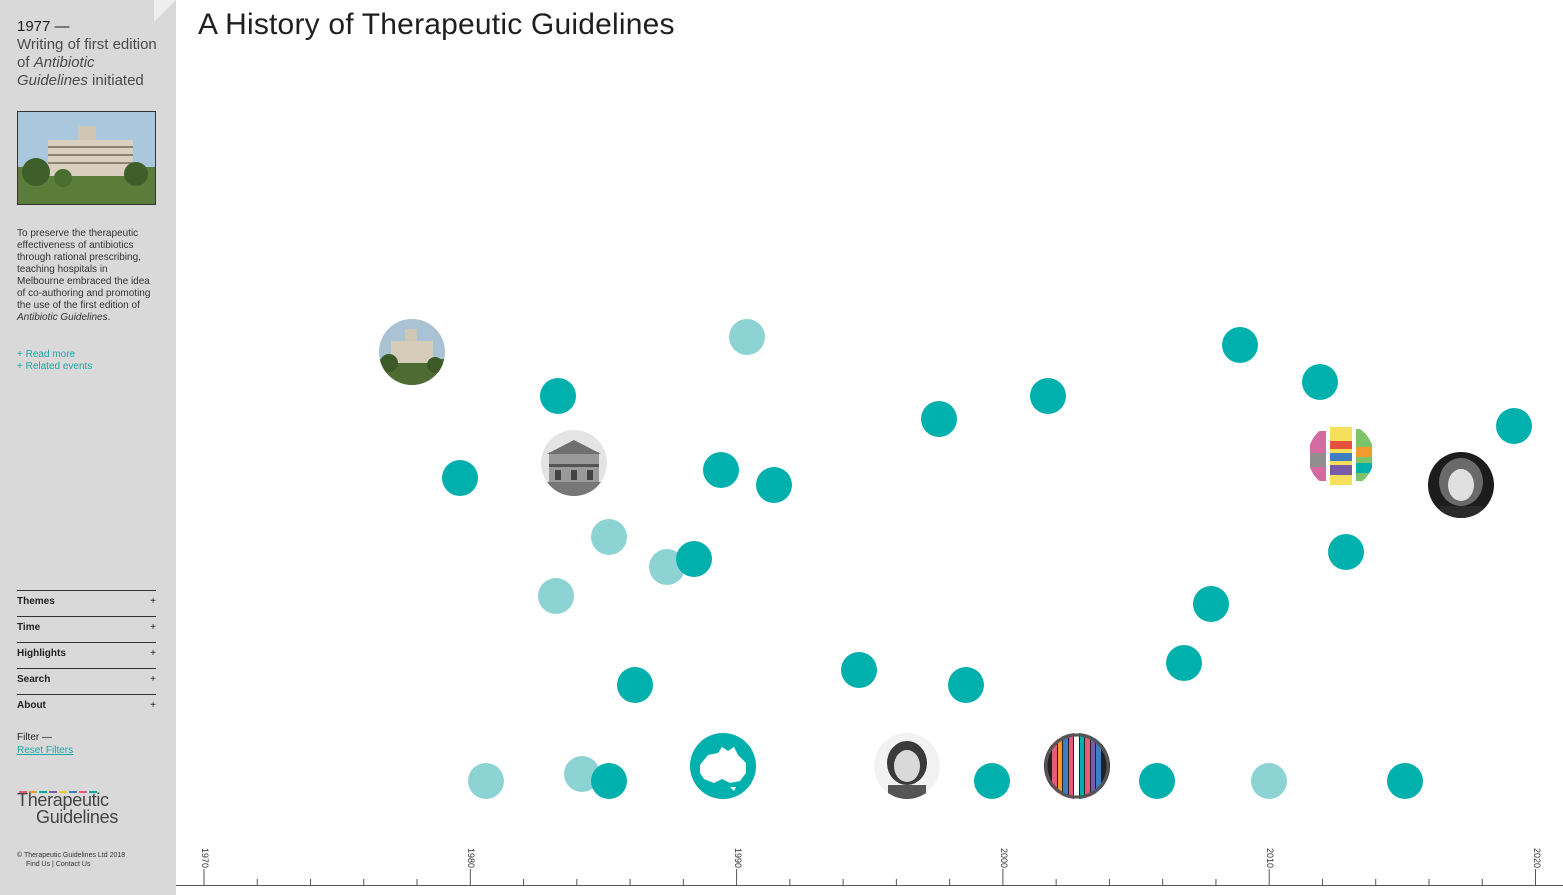 Image resolution: width=1563 pixels, height=895 pixels. I want to click on timeline-axis, so click(869, 877).